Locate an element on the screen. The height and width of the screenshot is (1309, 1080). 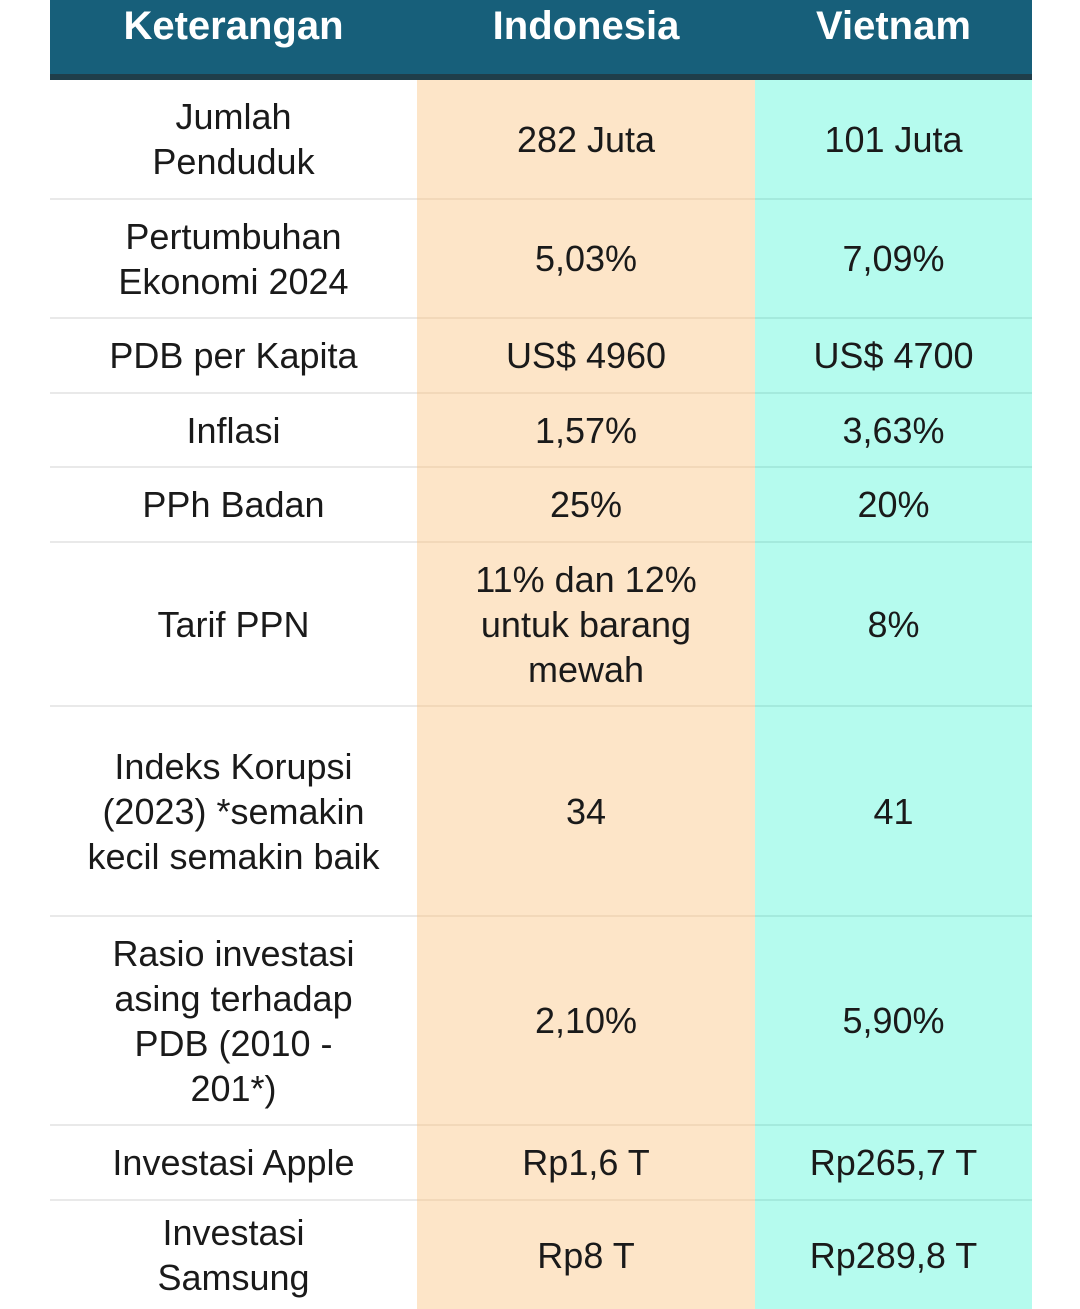
table-row: Inflasi 1,57% 3,63% is located at coordinates (541, 431).